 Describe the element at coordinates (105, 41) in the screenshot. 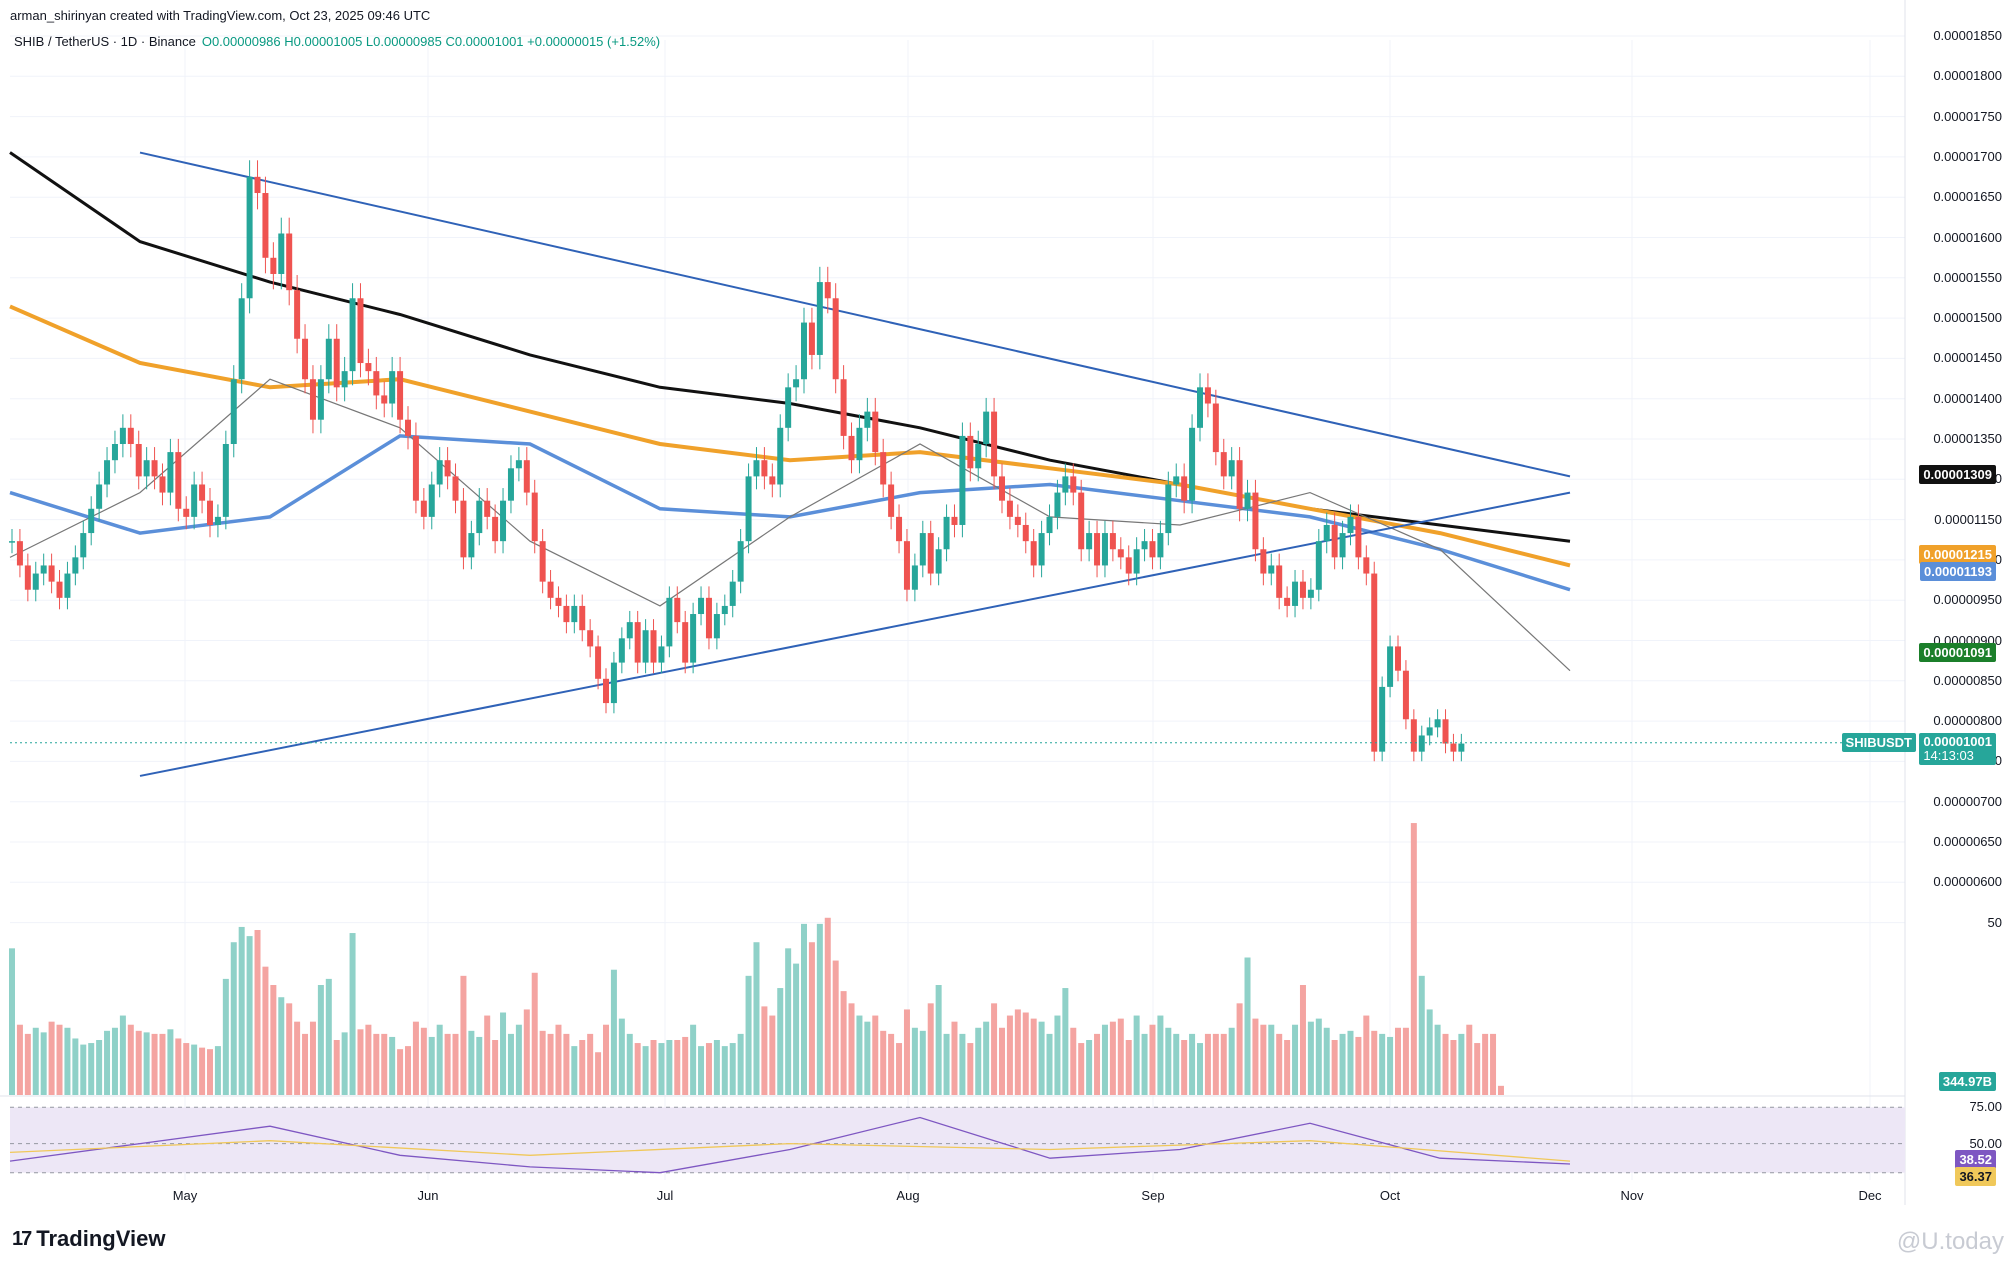

I see `symbol-name: SHIB / TetherUS · 1D · Binance` at that location.